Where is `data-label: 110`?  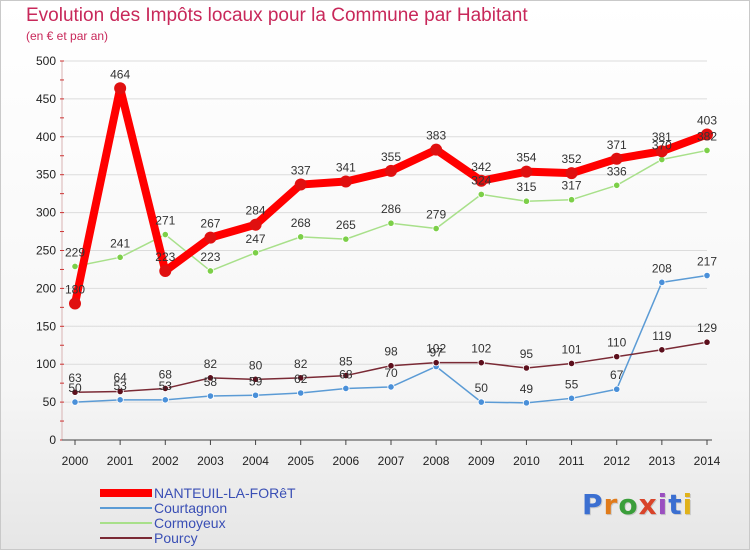 data-label: 110 is located at coordinates (616, 343).